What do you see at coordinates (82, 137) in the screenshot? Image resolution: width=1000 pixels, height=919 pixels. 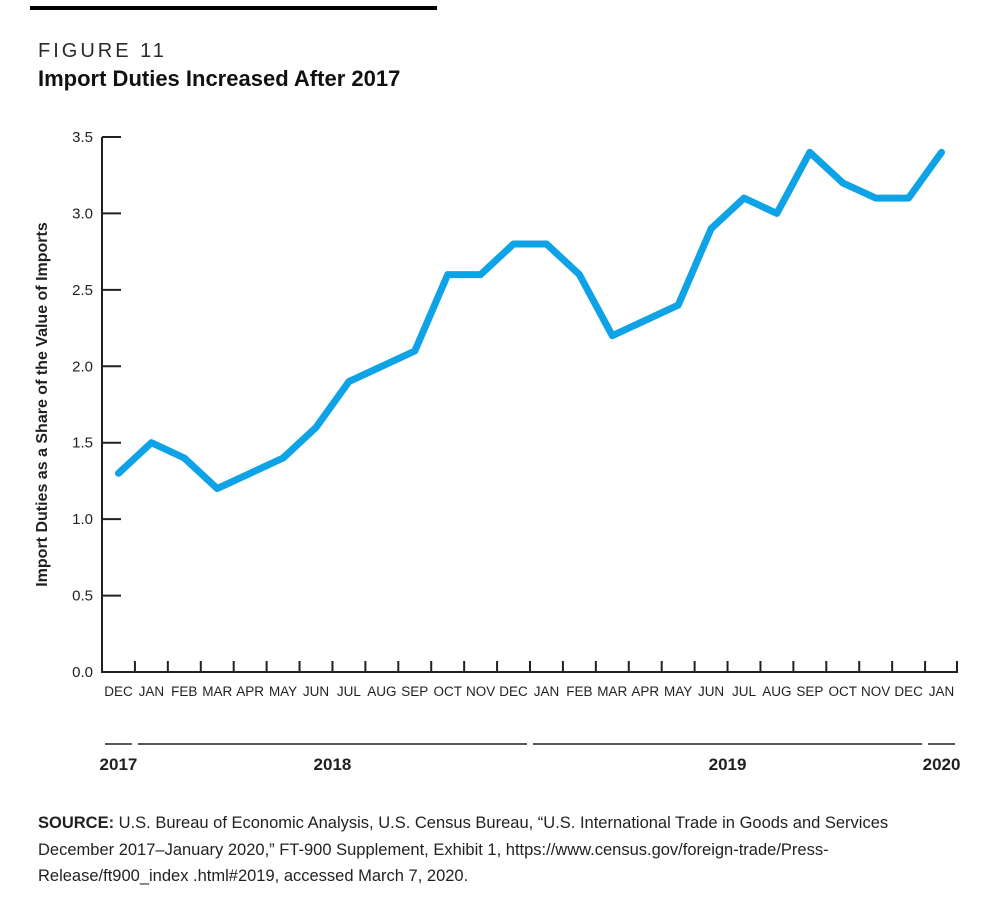 I see `y-tick-label: 3.5` at bounding box center [82, 137].